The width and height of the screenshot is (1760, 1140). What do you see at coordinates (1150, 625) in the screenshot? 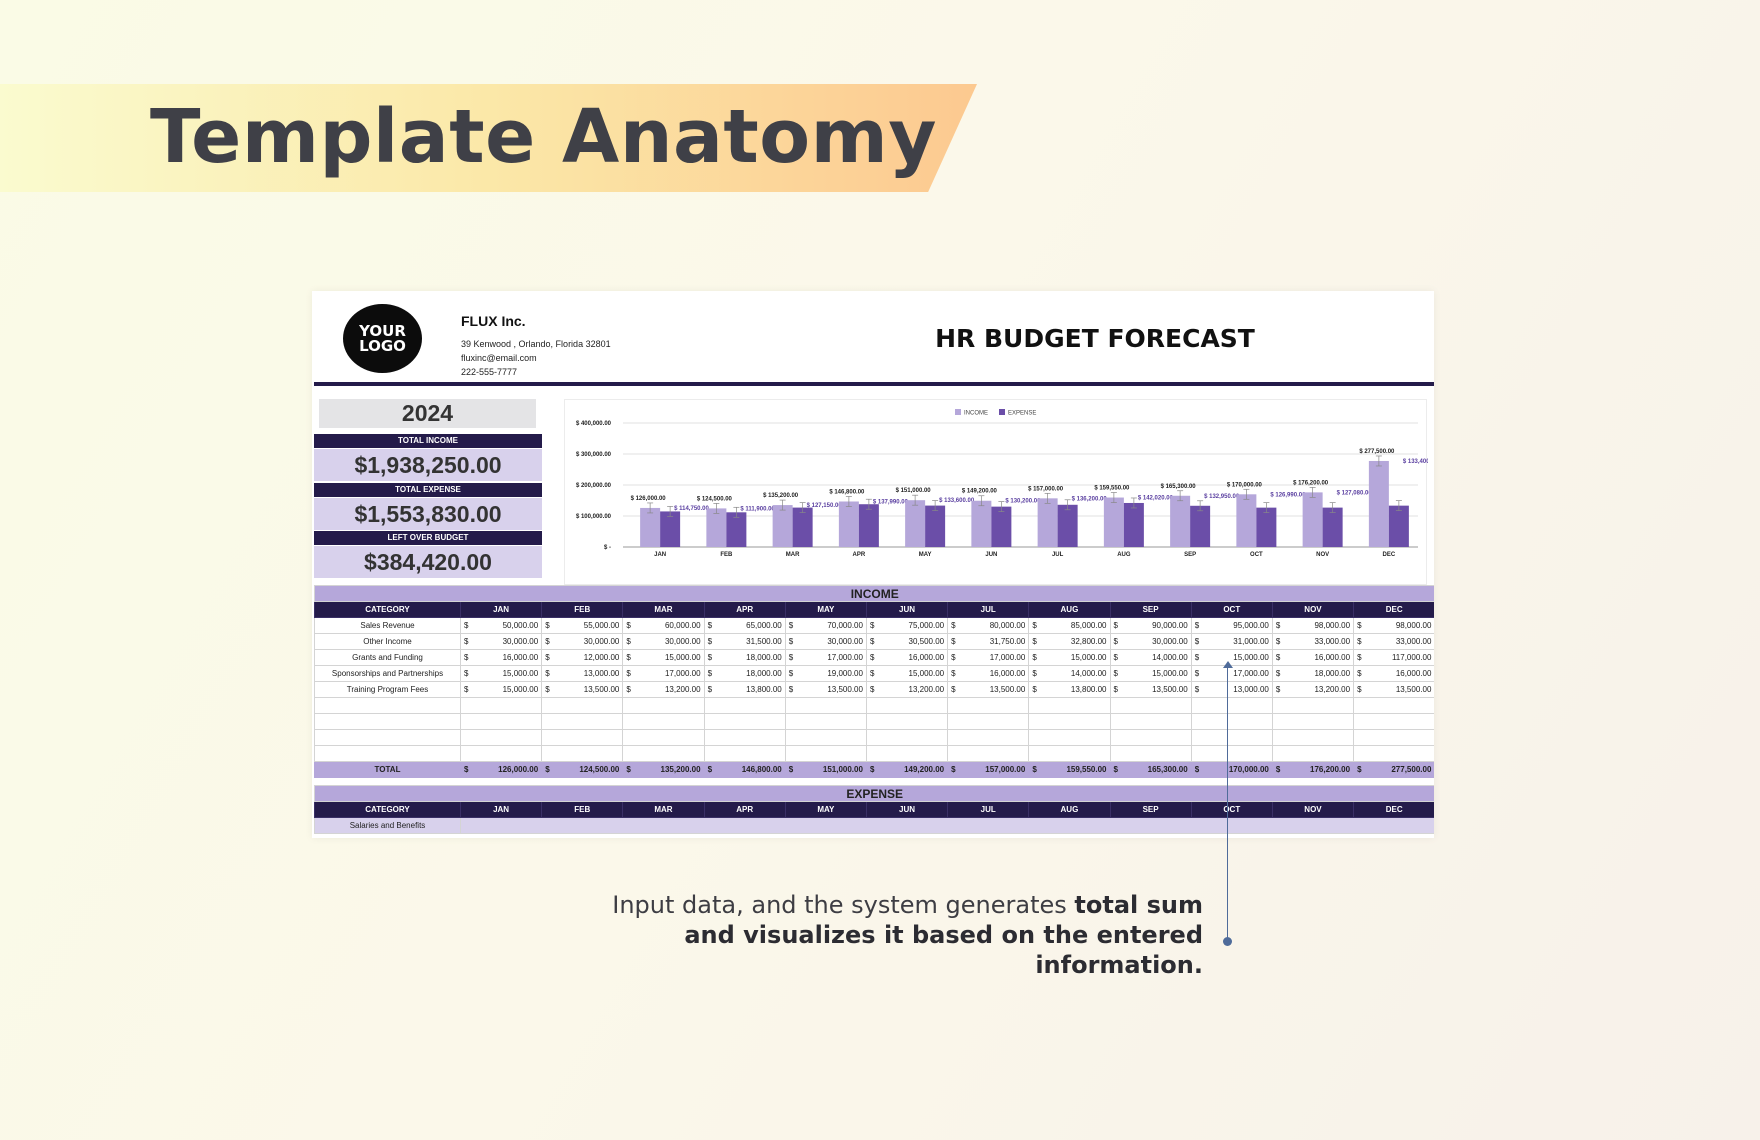
I see `income-value-cell: $90,000.00` at bounding box center [1150, 625].